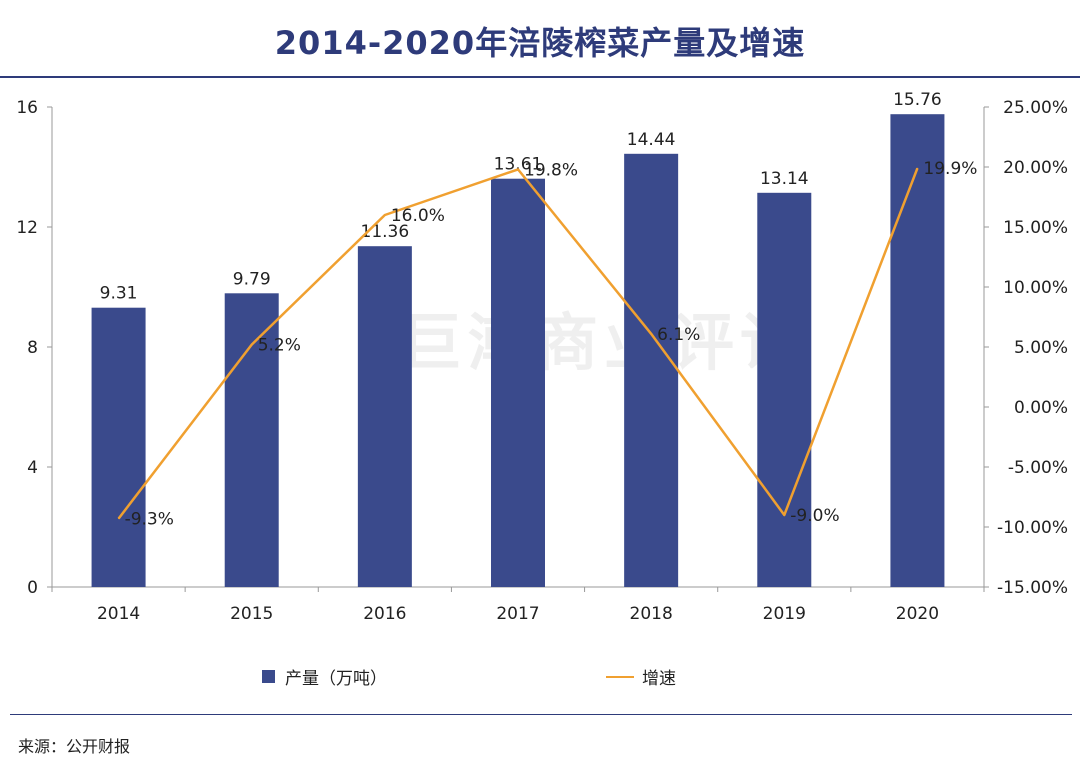 This screenshot has width=1080, height=766. I want to click on y-right-tick-label: 10.00%, so click(1035, 288).